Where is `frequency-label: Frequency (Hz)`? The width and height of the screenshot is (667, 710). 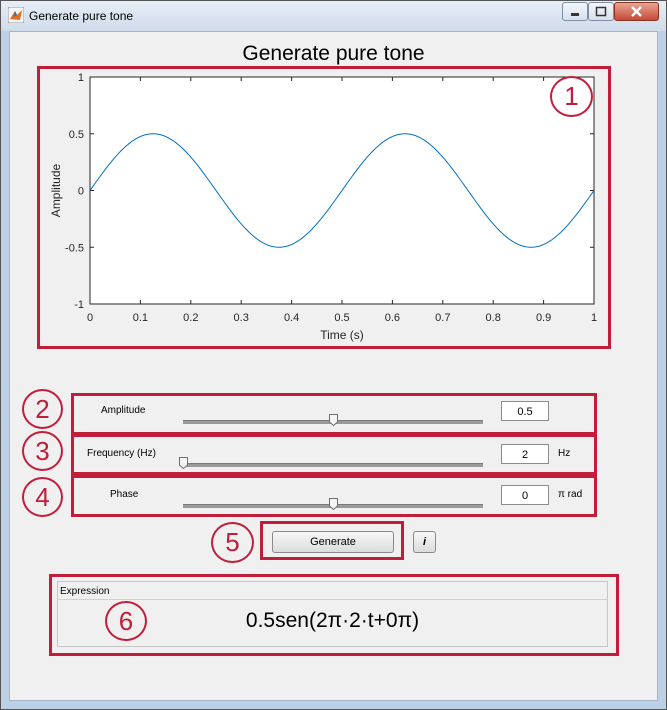 frequency-label: Frequency (Hz) is located at coordinates (121, 453).